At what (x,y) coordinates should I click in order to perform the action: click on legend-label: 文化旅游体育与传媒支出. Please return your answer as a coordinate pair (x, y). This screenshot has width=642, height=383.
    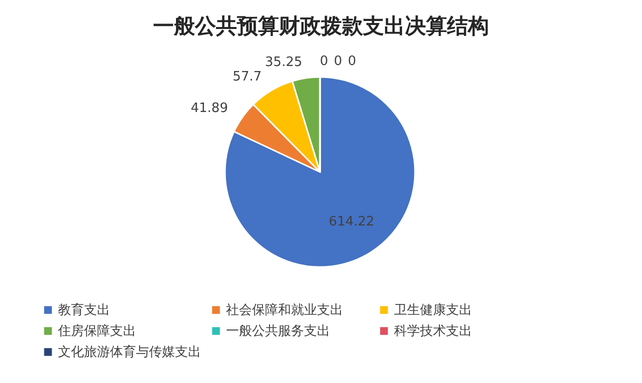
    Looking at the image, I should click on (129, 352).